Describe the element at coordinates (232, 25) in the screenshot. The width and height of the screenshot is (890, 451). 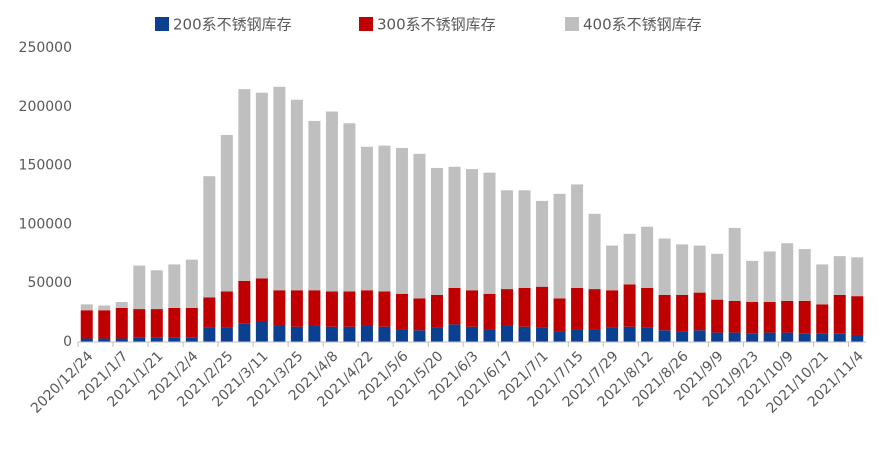
I see `legend-label: 200系不锈钢库存` at that location.